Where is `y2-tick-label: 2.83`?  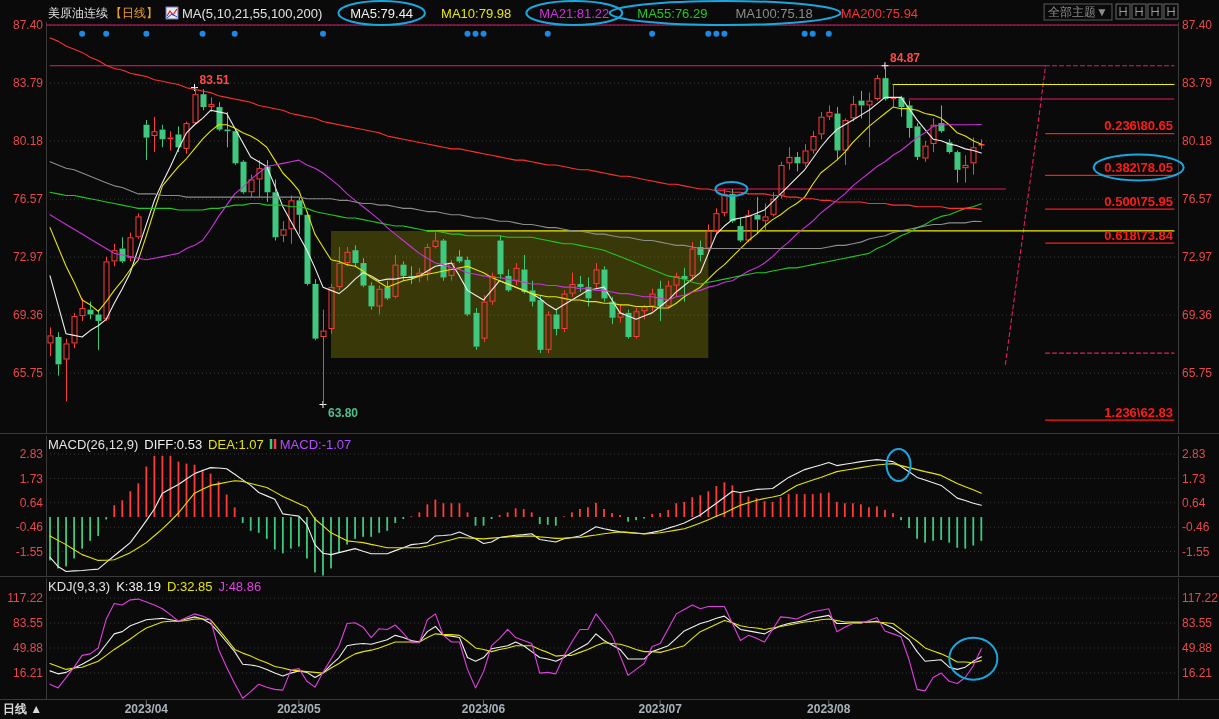 y2-tick-label: 2.83 is located at coordinates (1194, 454).